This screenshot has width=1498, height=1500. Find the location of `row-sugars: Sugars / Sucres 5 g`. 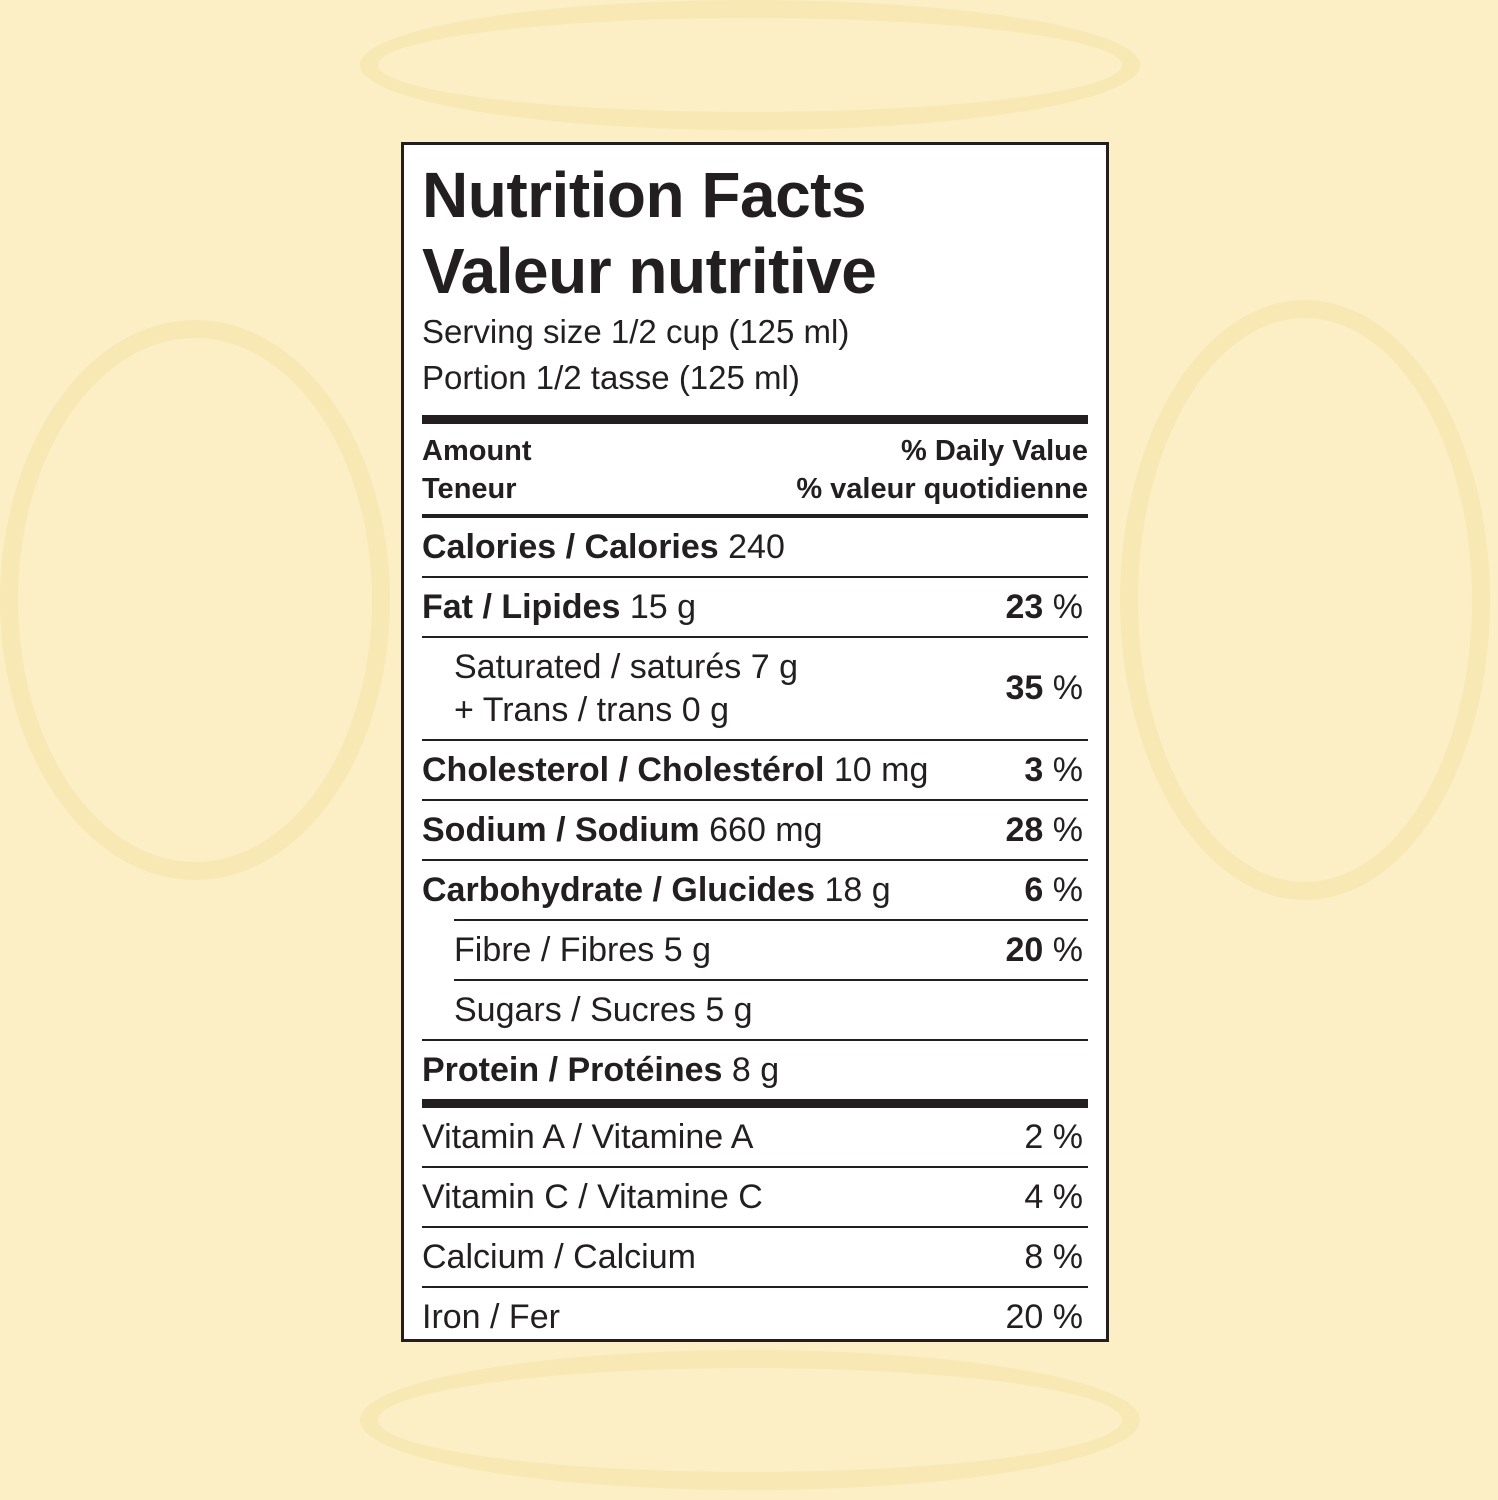

row-sugars: Sugars / Sucres 5 g is located at coordinates (755, 1011).